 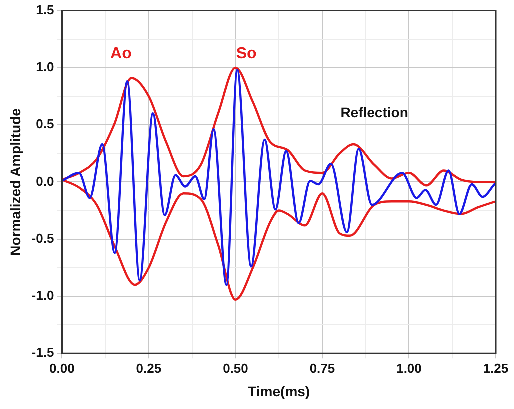 I want to click on y-tick-label: -1.0, so click(x=43, y=296).